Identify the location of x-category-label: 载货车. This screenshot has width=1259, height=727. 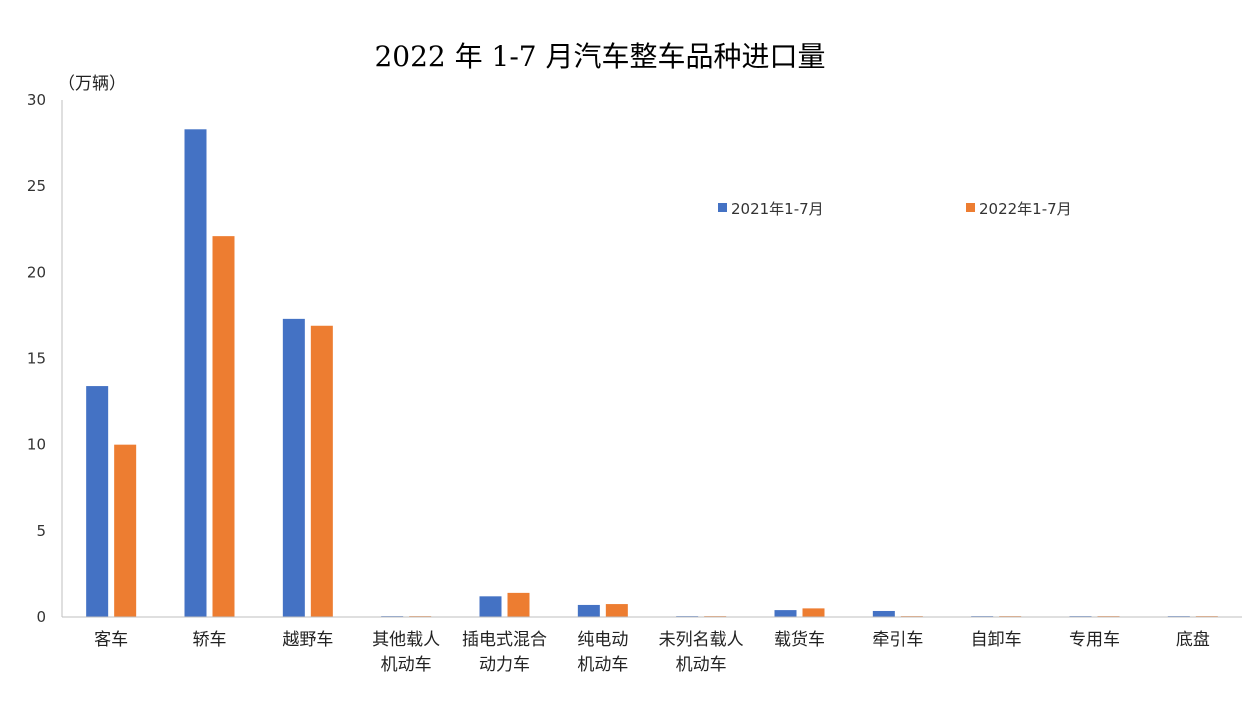
(799, 640).